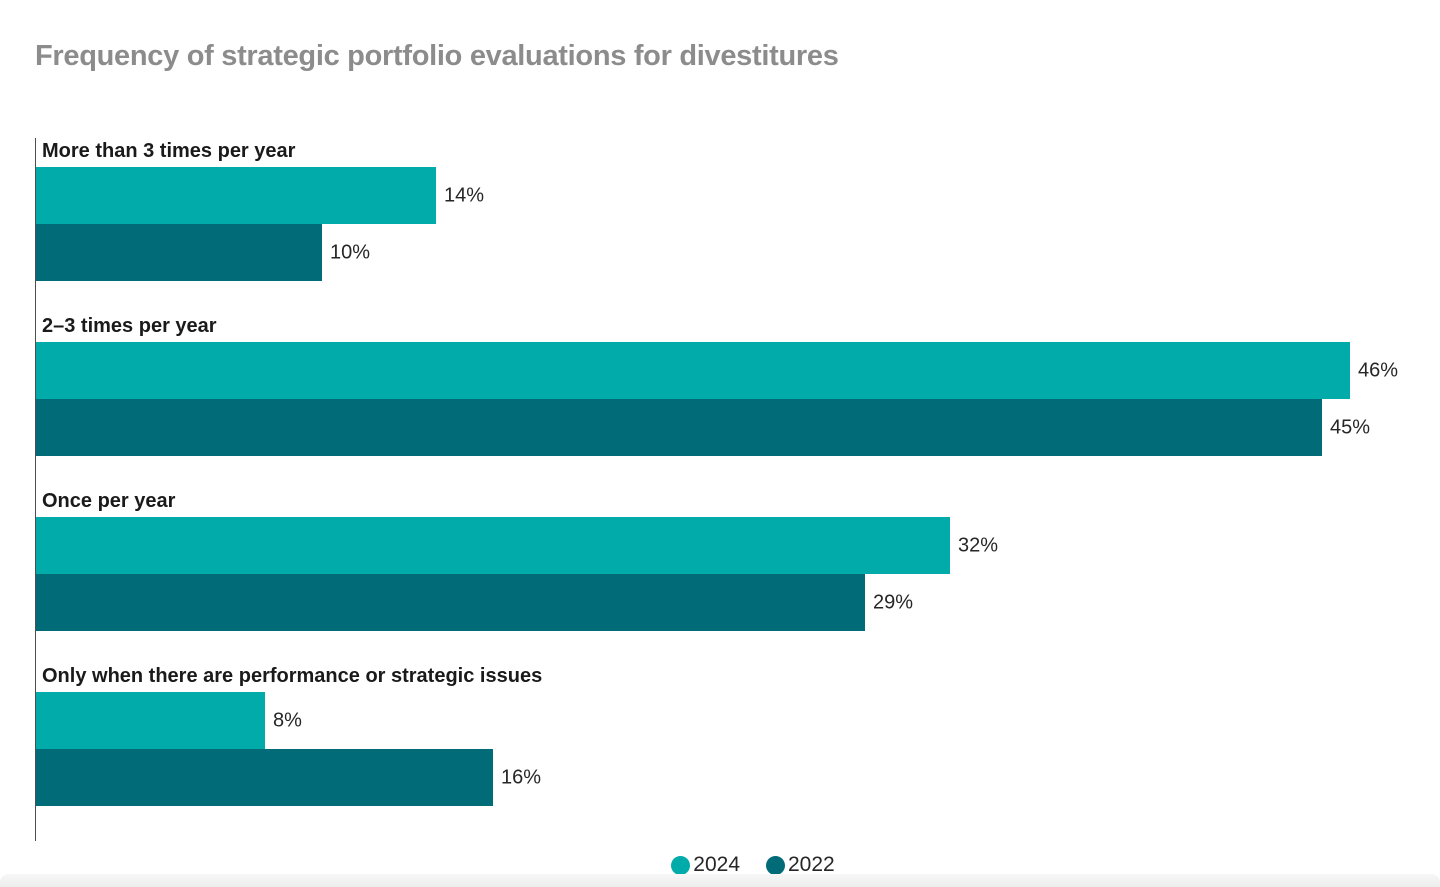 The image size is (1440, 887). I want to click on value-label: 16%, so click(521, 777).